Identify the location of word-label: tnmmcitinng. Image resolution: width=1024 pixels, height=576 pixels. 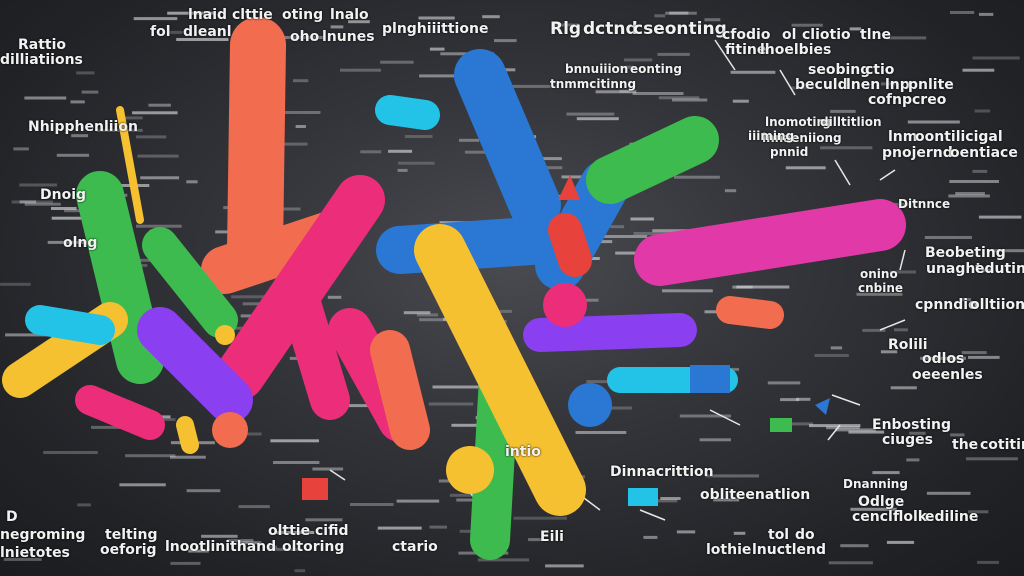
(593, 84).